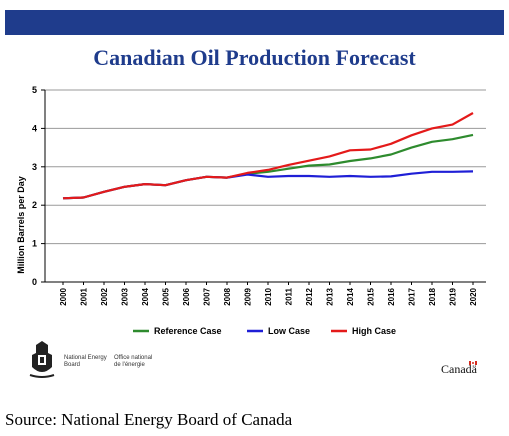 The height and width of the screenshot is (436, 509). I want to click on title-bar, so click(254, 22).